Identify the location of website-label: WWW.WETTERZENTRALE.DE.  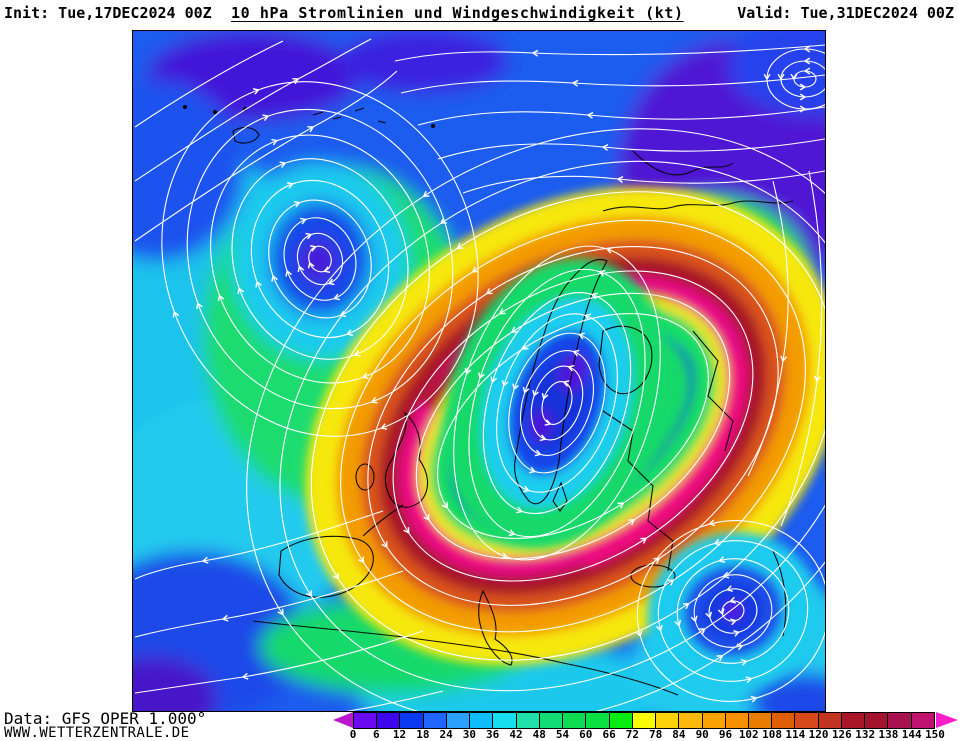
(97, 733).